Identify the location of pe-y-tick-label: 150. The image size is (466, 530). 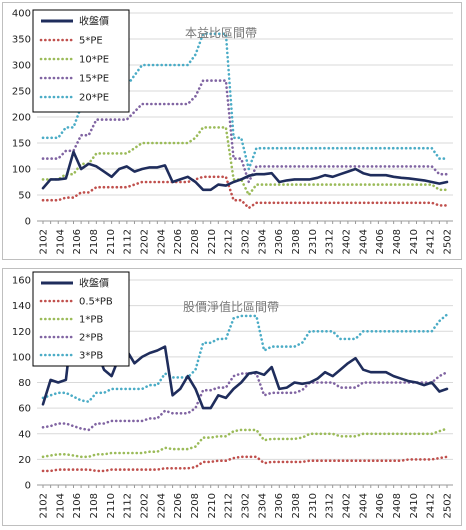
(21, 144).